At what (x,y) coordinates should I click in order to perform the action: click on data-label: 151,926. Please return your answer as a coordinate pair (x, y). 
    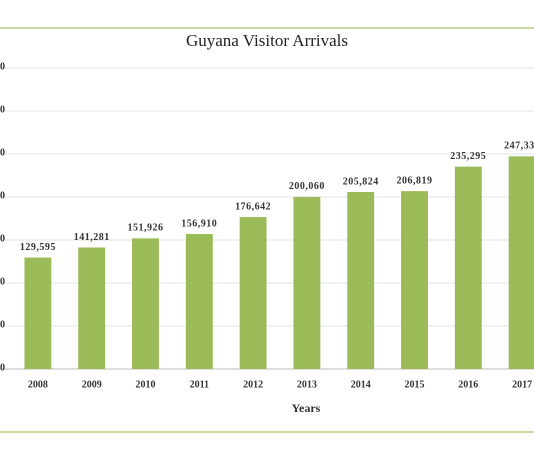
    Looking at the image, I should click on (146, 228).